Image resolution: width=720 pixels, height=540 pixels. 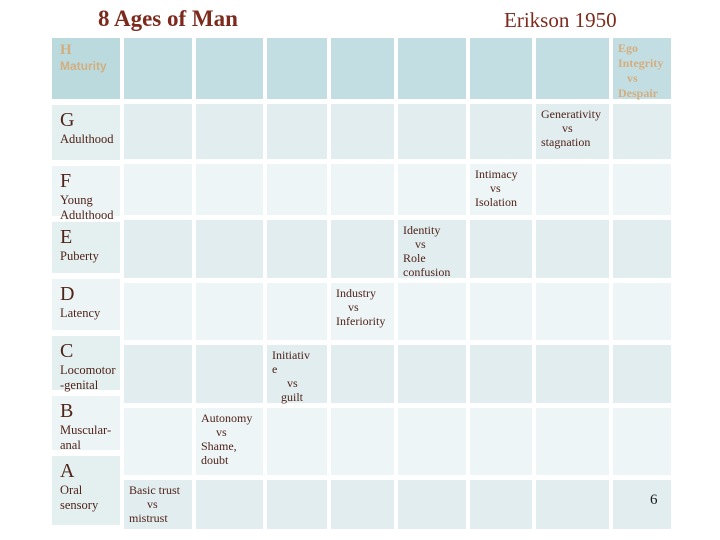 I want to click on stage-label-f: F Young Adulthood, so click(x=86, y=194).